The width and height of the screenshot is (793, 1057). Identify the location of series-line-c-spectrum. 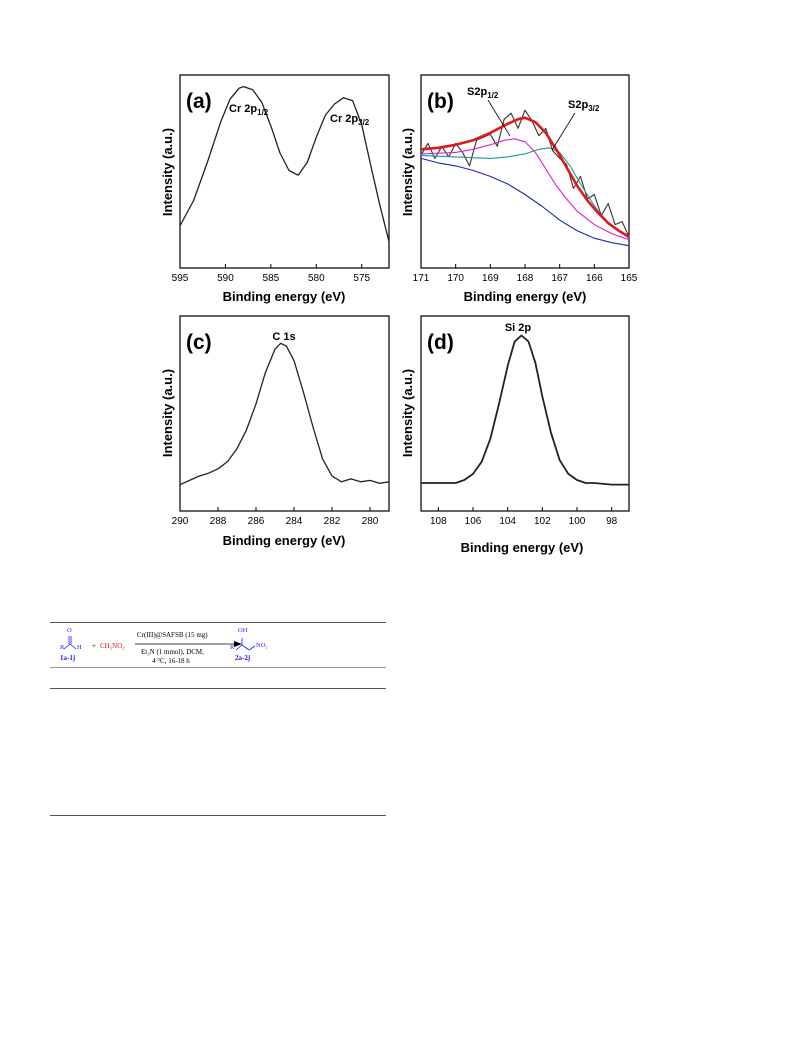
(284, 414).